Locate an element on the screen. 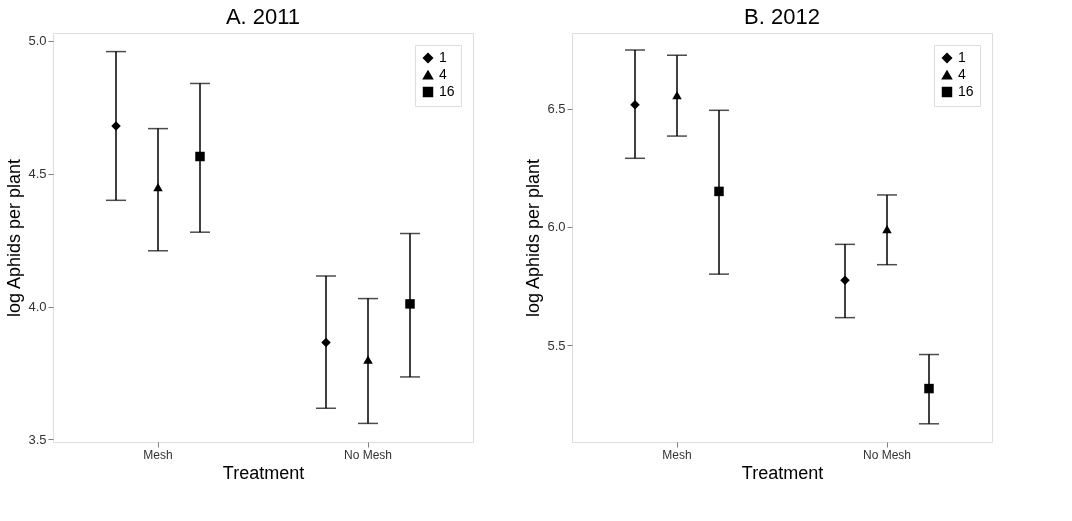  y-tick-label: 6.0 is located at coordinates (556, 227).